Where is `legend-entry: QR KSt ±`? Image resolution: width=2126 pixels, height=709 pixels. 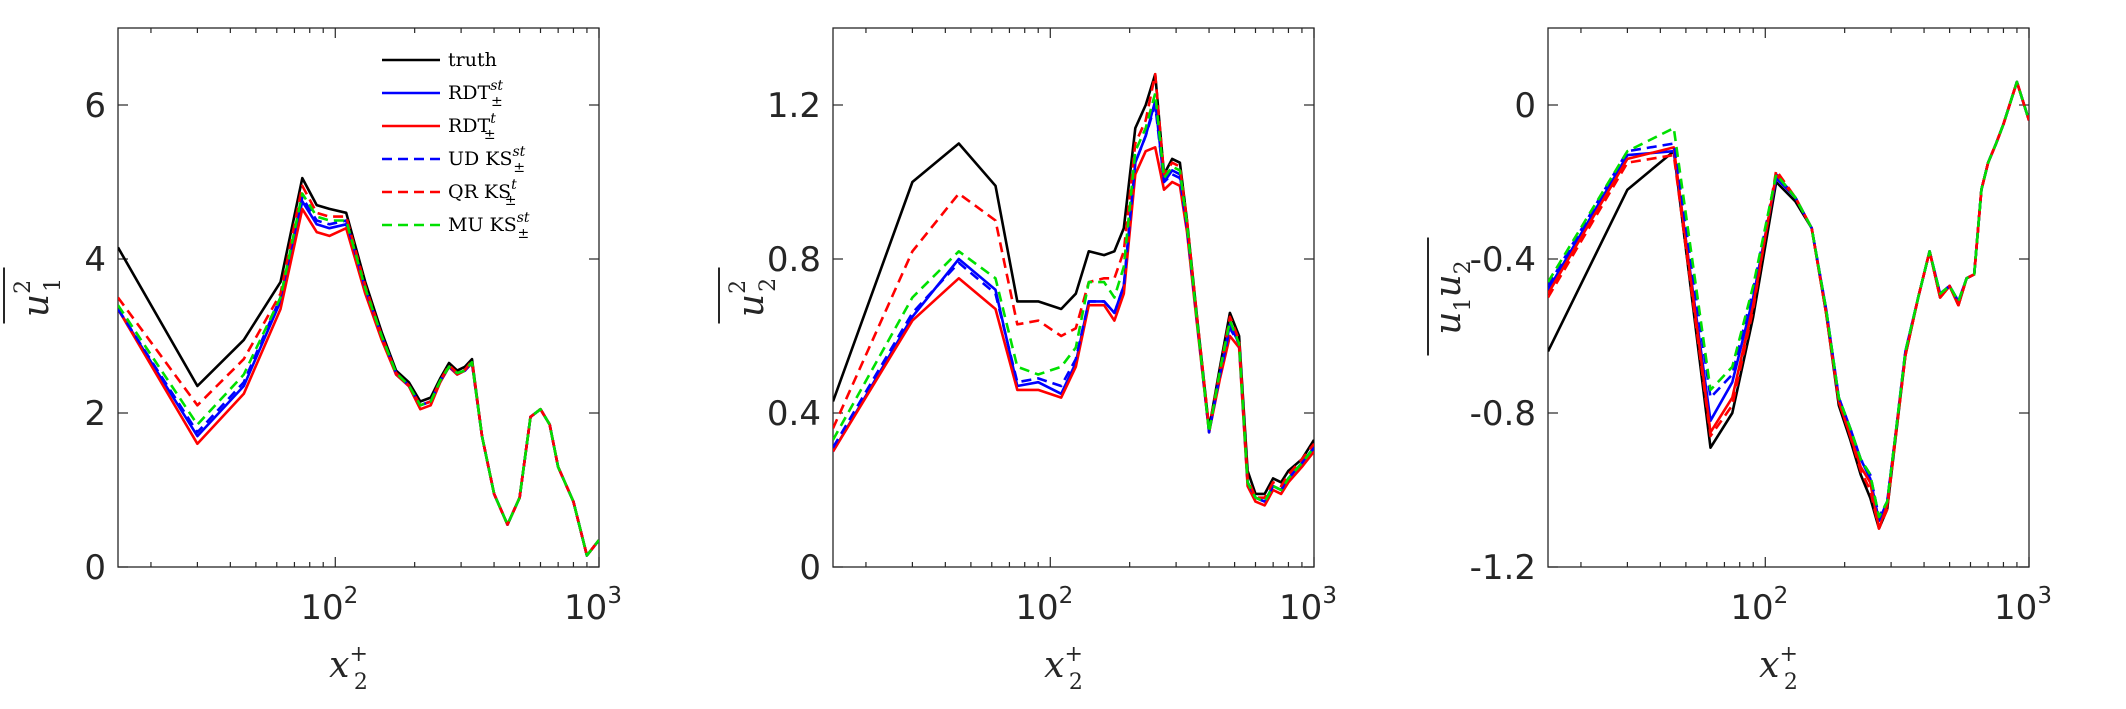
legend-entry: QR KSt ± is located at coordinates (482, 193).